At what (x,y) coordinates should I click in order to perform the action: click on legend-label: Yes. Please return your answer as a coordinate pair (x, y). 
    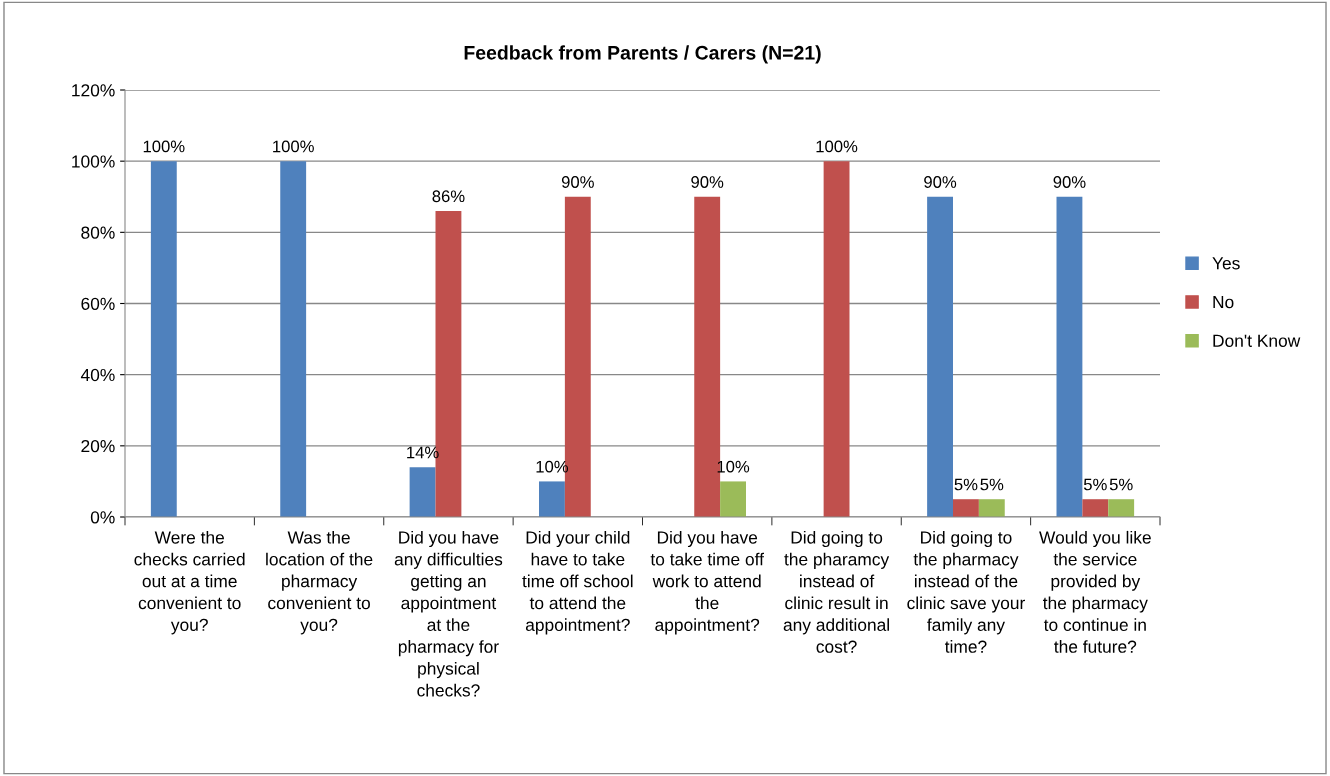
    Looking at the image, I should click on (1226, 263).